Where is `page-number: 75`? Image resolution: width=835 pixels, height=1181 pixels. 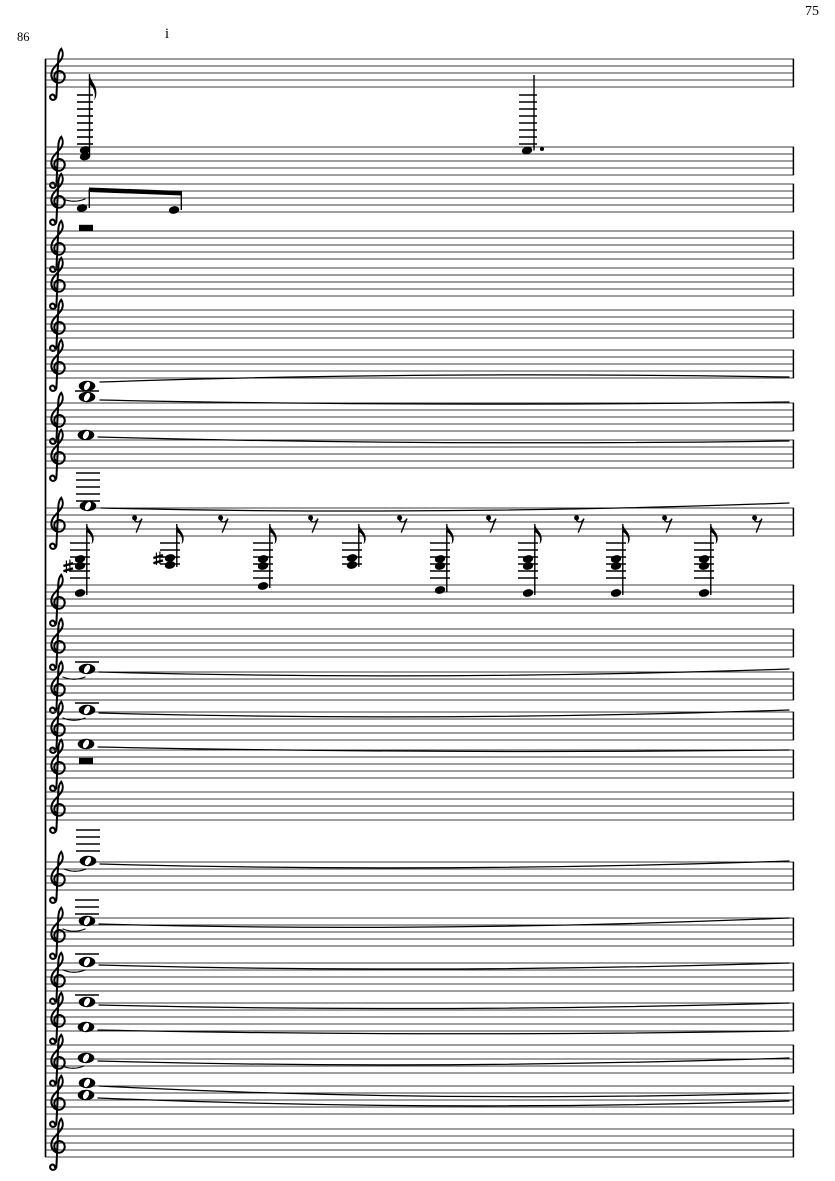
page-number: 75 is located at coordinates (812, 11).